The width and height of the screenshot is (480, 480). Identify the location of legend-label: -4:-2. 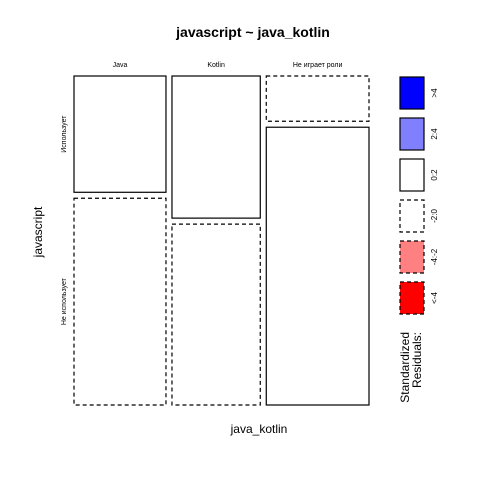
(434, 256).